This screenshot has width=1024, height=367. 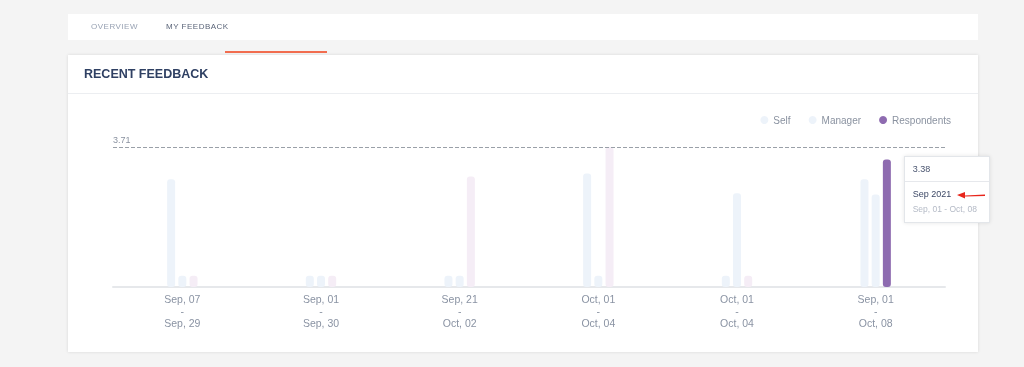 What do you see at coordinates (944, 209) in the screenshot?
I see `annotation: Sep, 01 - Oct, 08` at bounding box center [944, 209].